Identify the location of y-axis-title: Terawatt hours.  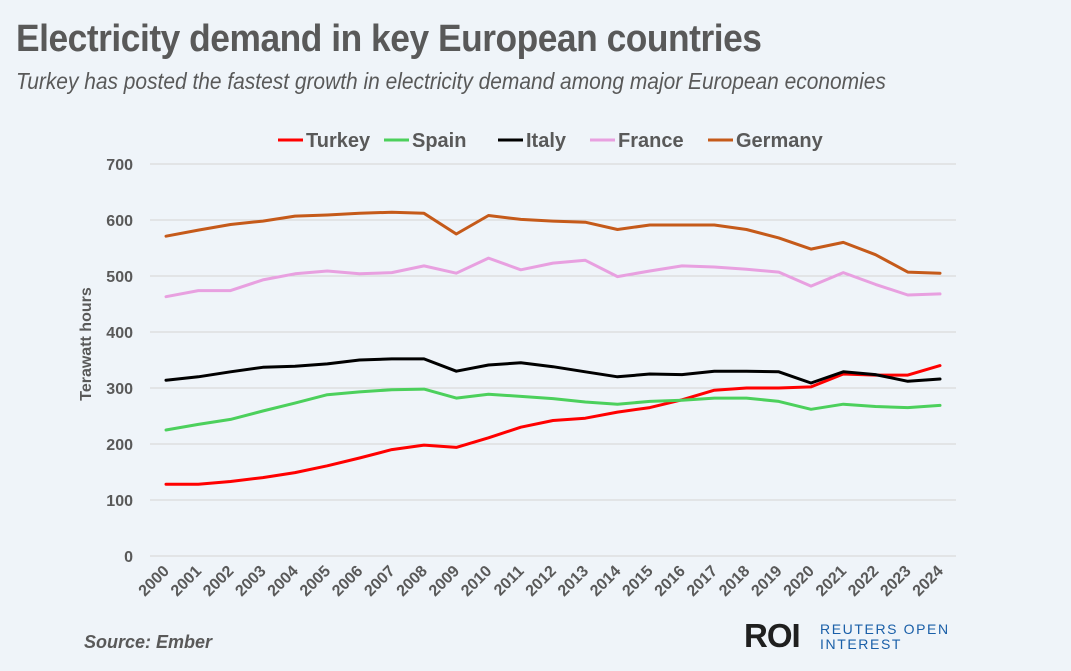
(86, 344).